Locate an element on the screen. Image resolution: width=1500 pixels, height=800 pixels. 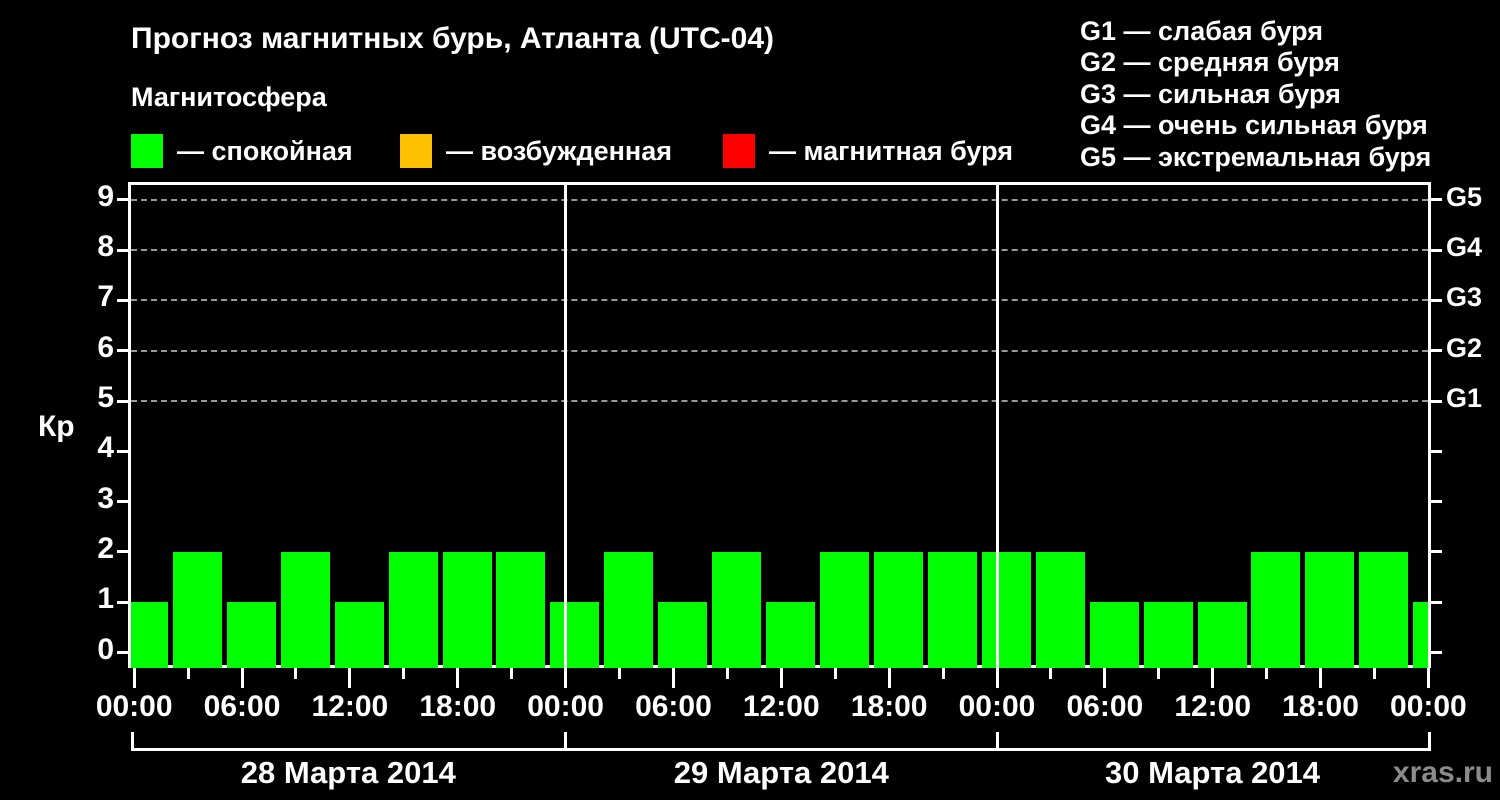
day-label: 29 Марта 2014 is located at coordinates (781, 772).